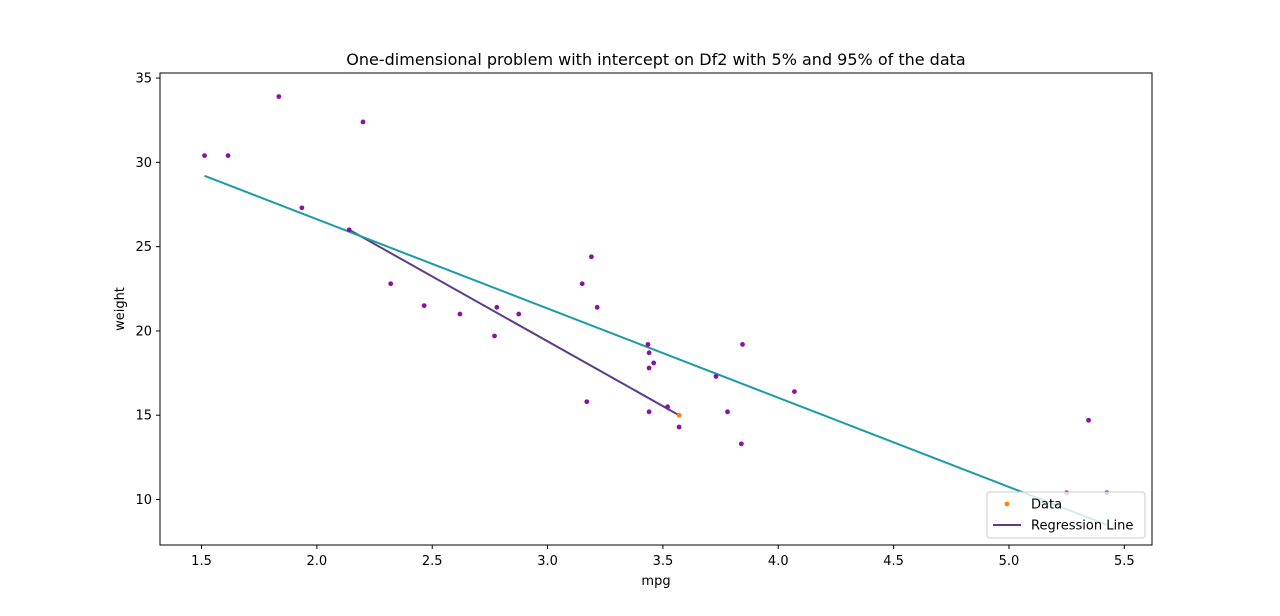  Describe the element at coordinates (655, 581) in the screenshot. I see `x-axis-label: mpg` at that location.